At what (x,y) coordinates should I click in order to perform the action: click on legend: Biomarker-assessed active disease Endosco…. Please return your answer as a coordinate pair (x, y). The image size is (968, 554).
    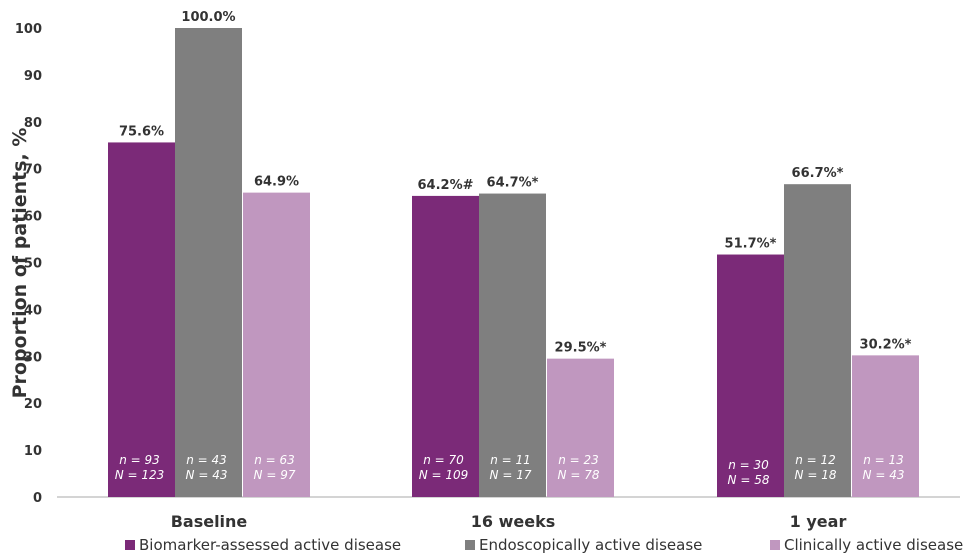
    Looking at the image, I should click on (544, 545).